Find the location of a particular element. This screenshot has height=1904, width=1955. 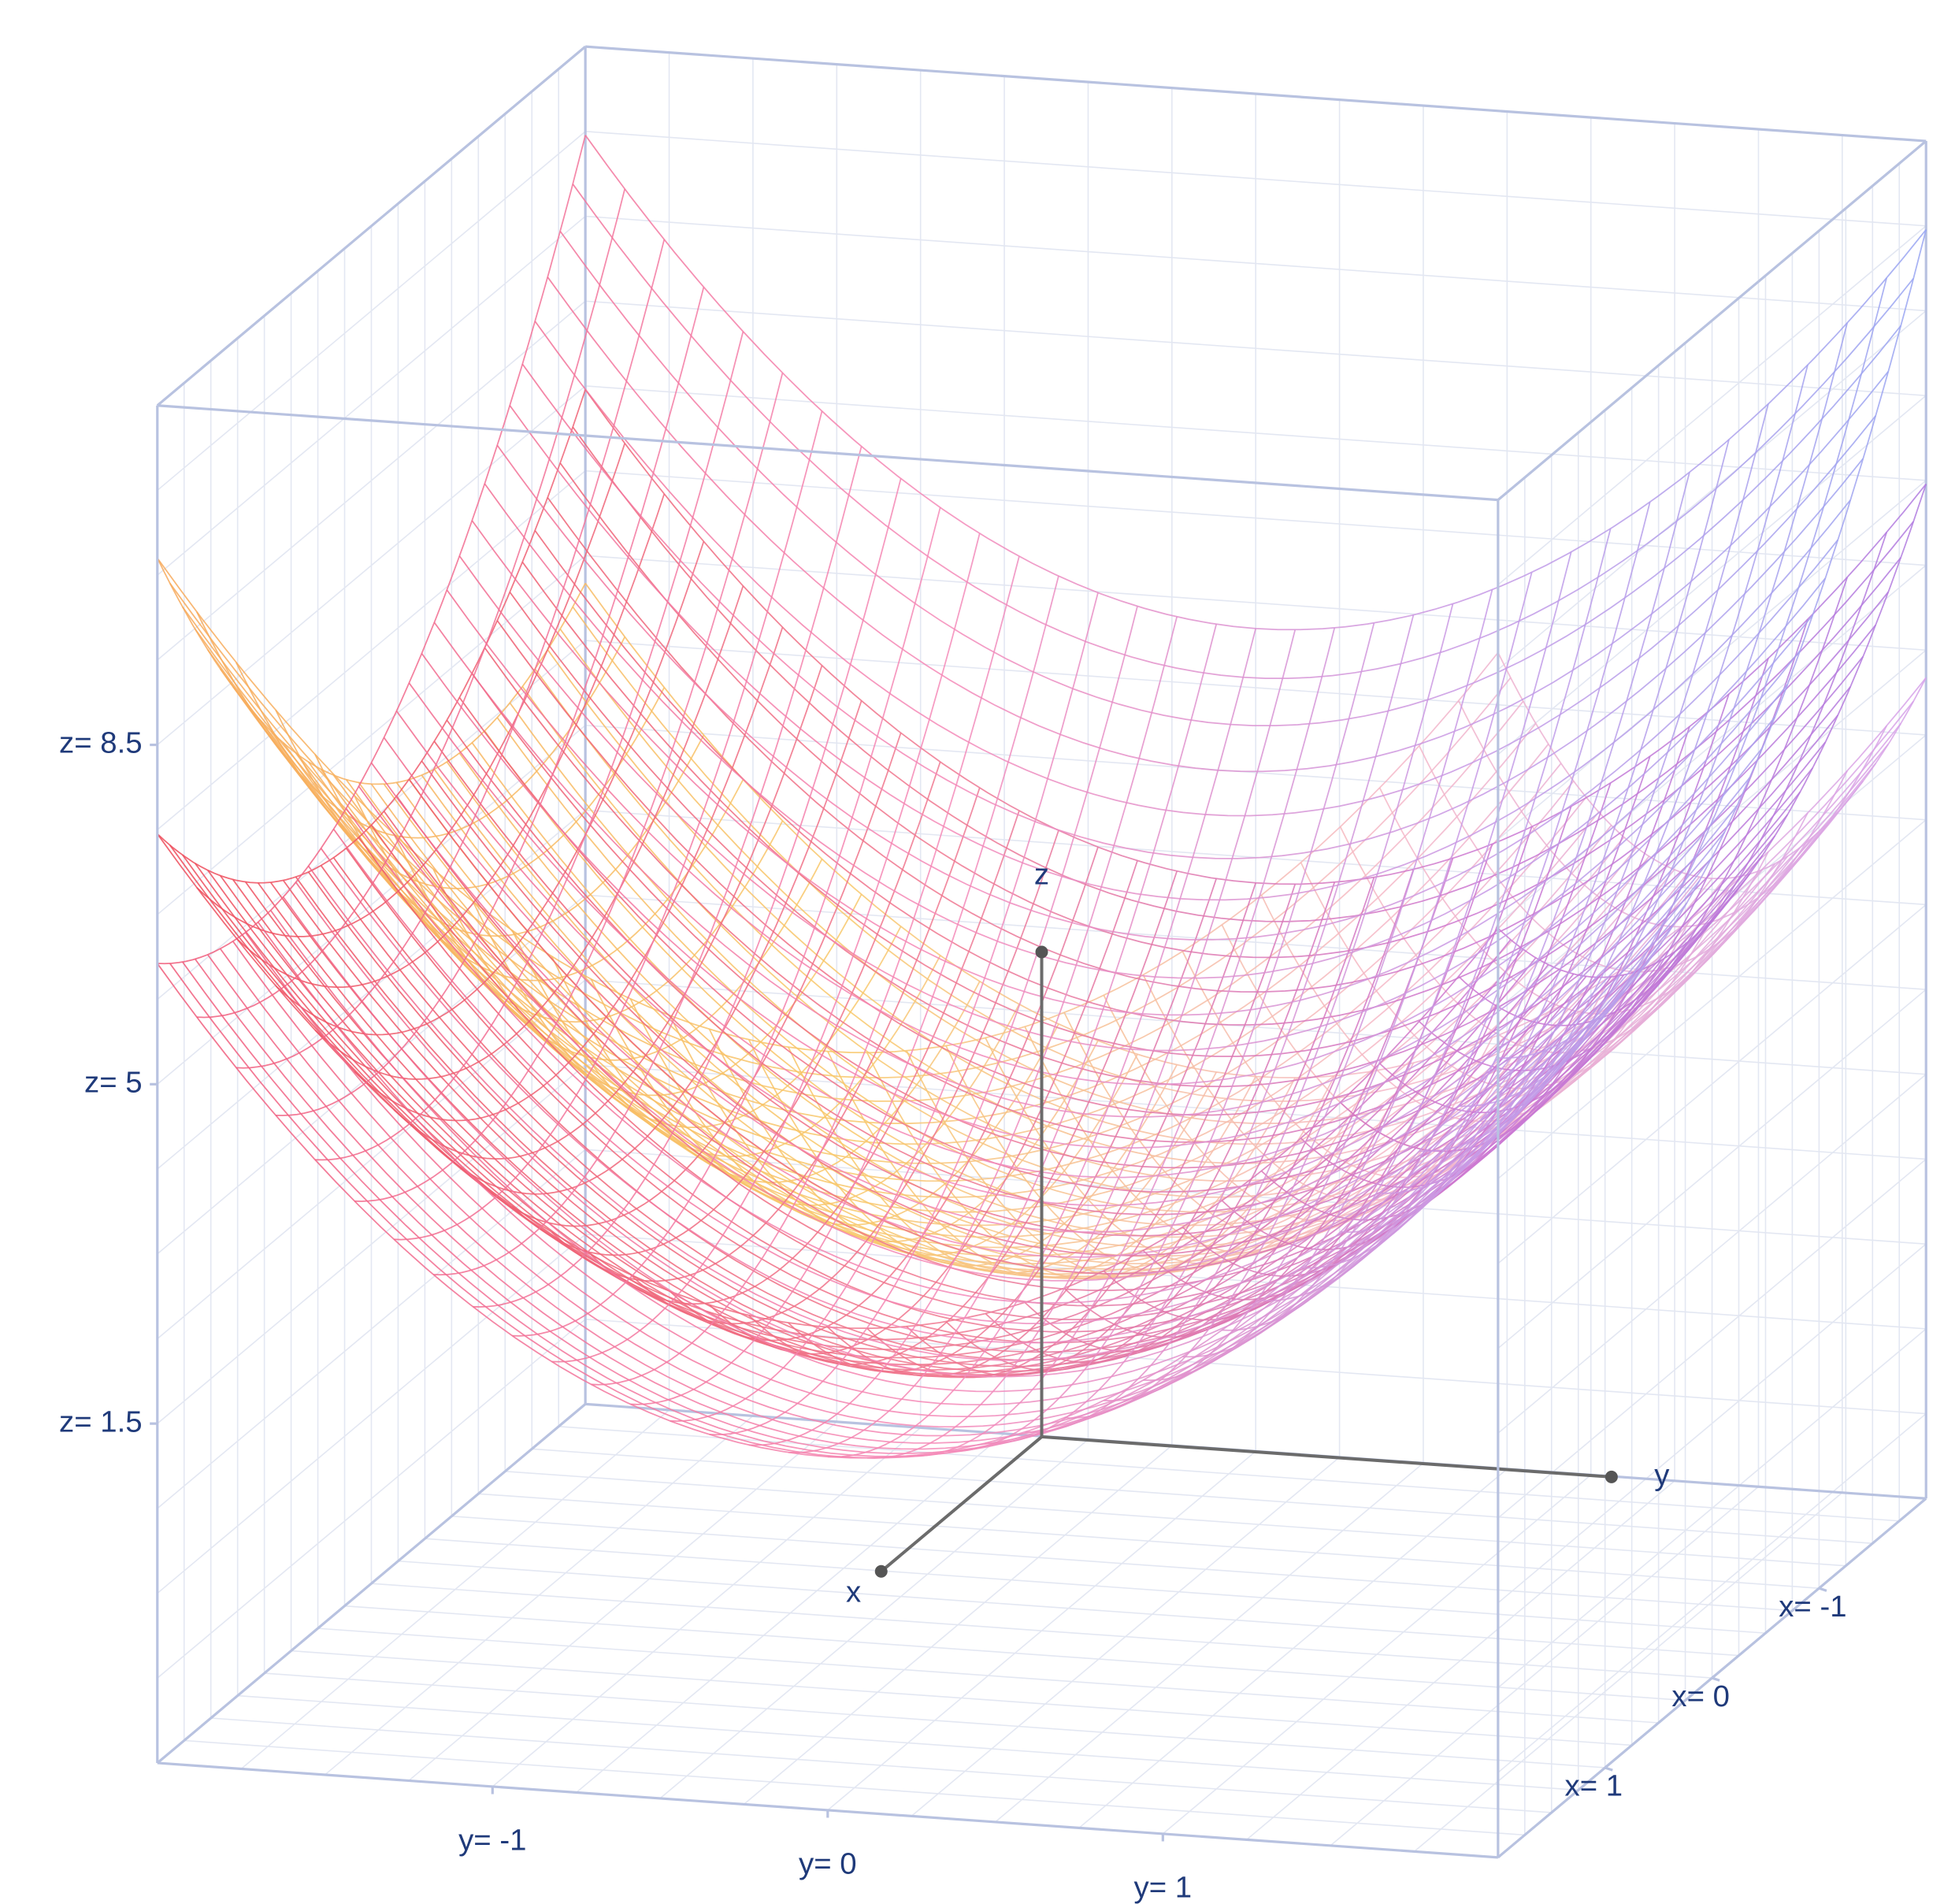

x-tick-label: x= 1 is located at coordinates (1594, 1786).